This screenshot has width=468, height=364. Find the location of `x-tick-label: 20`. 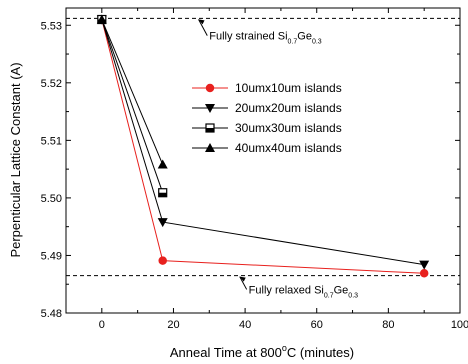

x-tick-label: 20 is located at coordinates (173, 325).